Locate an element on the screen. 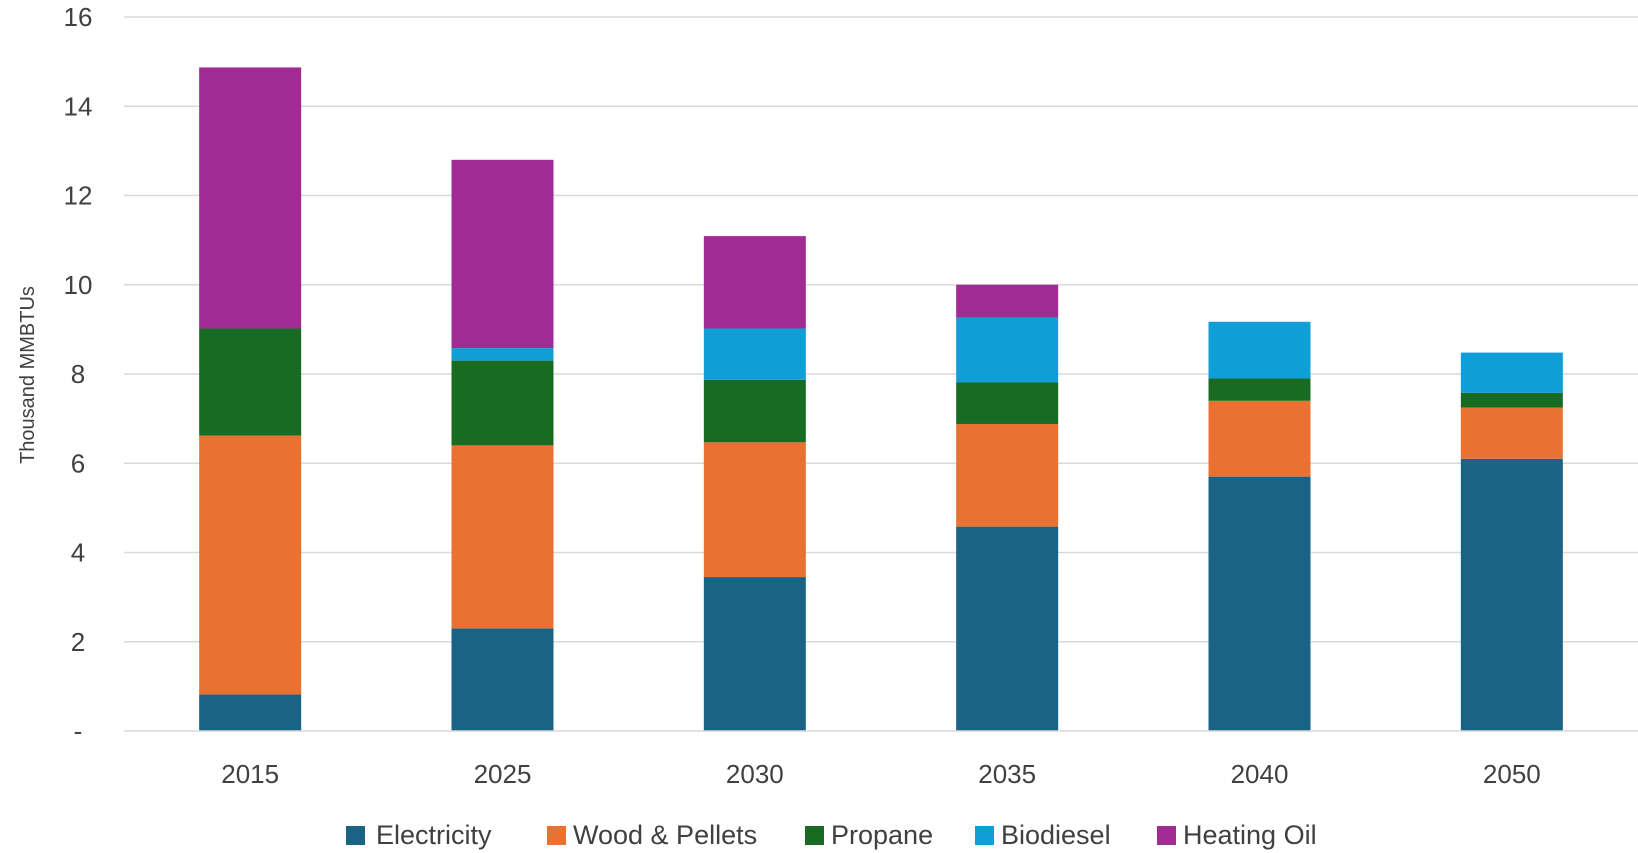 This screenshot has height=853, width=1638. legend-label: Wood & Pellets is located at coordinates (665, 835).